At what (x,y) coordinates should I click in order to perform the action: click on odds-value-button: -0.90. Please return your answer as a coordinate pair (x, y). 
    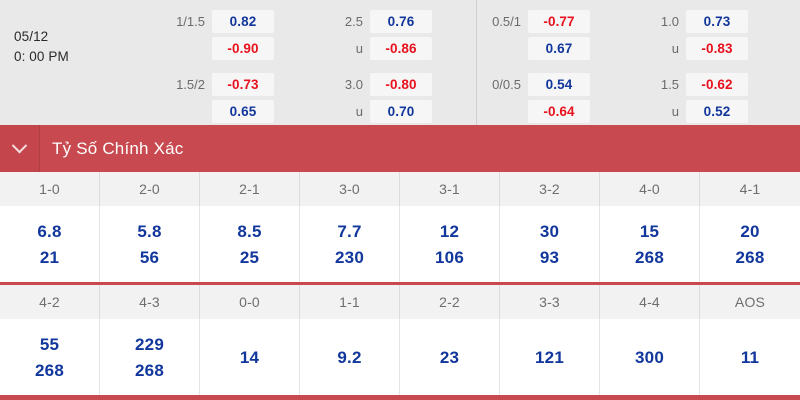
    Looking at the image, I should click on (243, 48).